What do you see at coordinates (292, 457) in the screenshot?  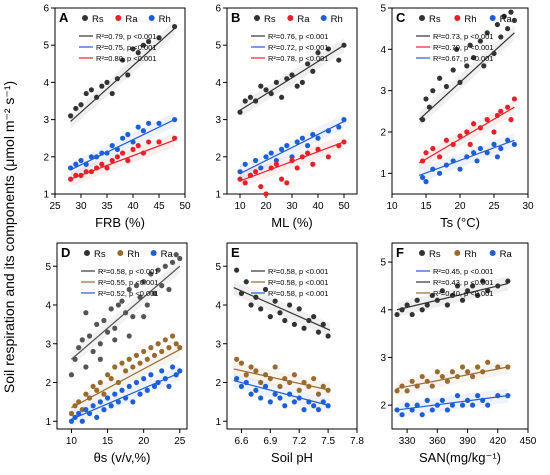 I see `x-axis-label: Soil pH` at bounding box center [292, 457].